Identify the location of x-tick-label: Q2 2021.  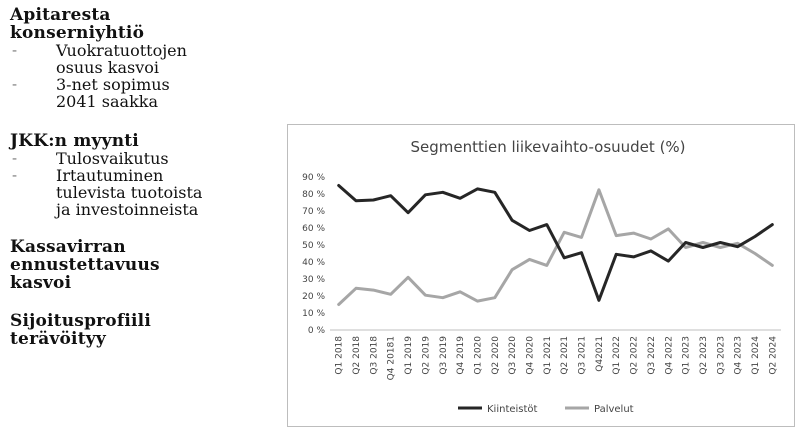
(565, 355).